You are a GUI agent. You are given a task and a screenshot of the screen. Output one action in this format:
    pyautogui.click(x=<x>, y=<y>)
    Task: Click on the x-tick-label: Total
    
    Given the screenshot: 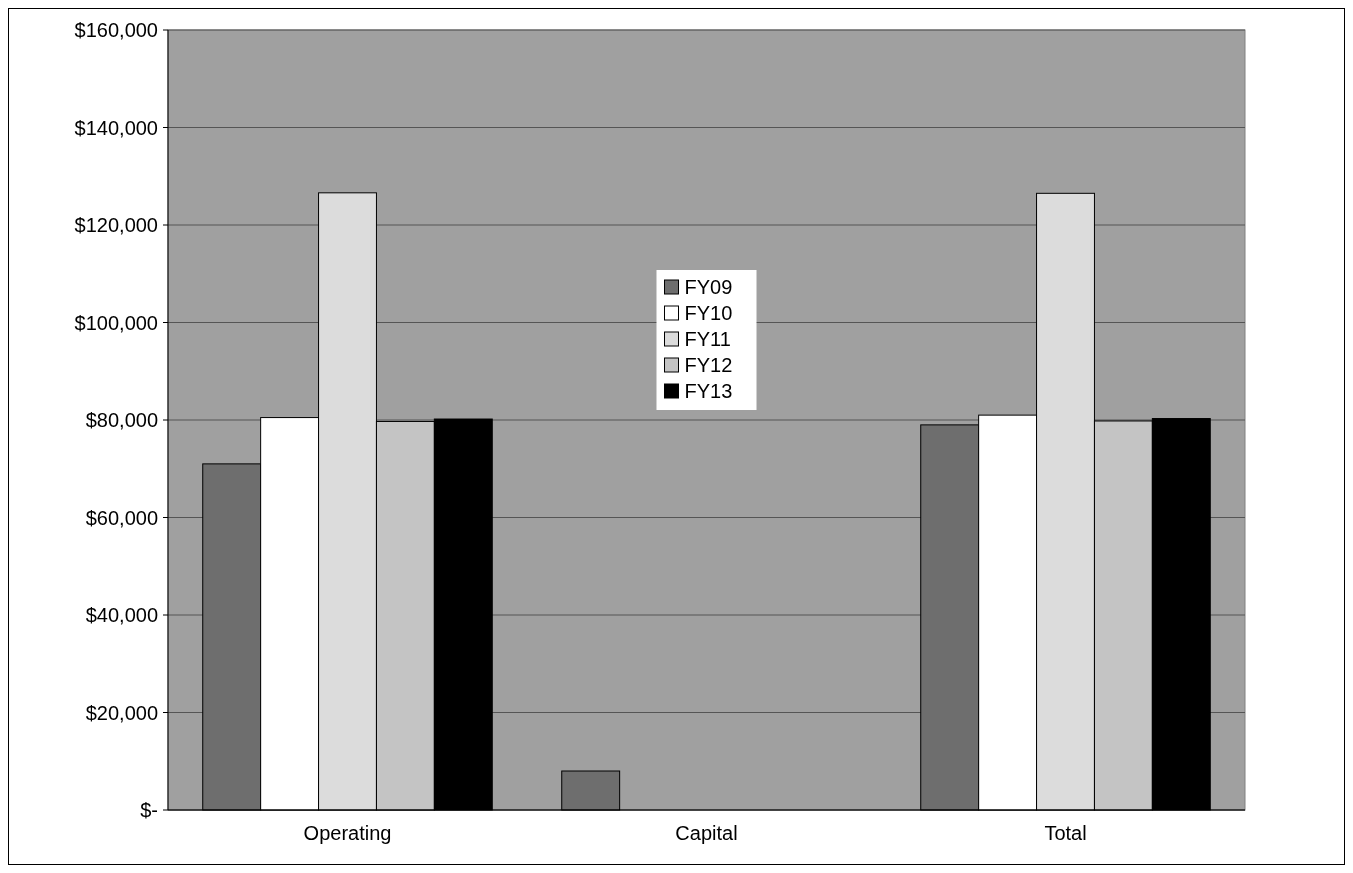 What is the action you would take?
    pyautogui.click(x=1065, y=833)
    